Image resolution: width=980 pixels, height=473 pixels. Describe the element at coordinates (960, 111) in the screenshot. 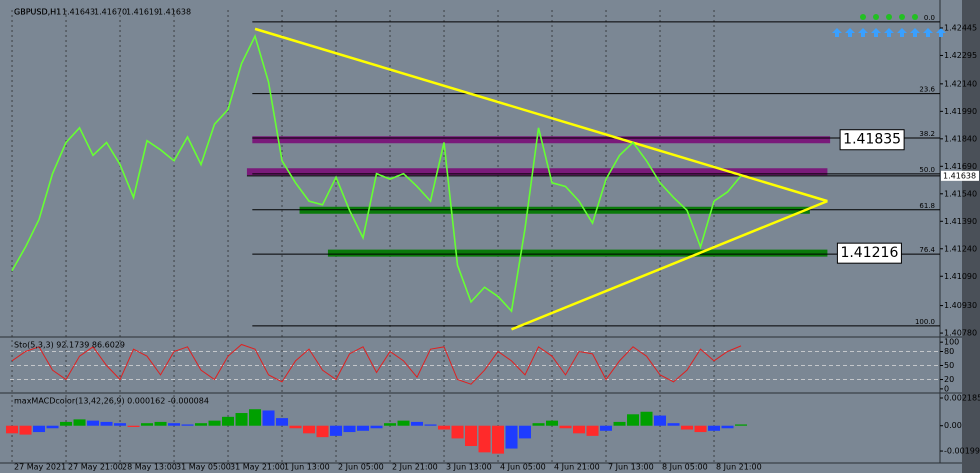

I see `y-tick-label: 1.41990` at that location.